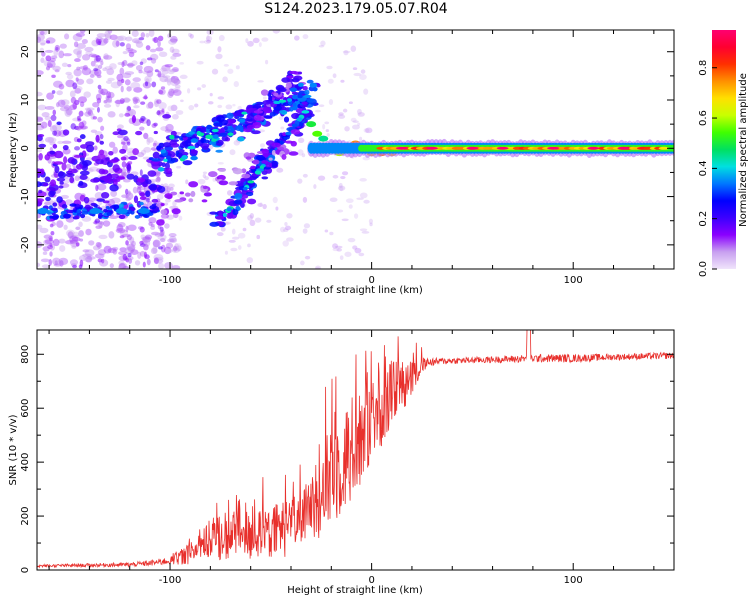  Describe the element at coordinates (13, 449) in the screenshot. I see `snr-y-axis-label: SNR (10 * v/v)` at that location.